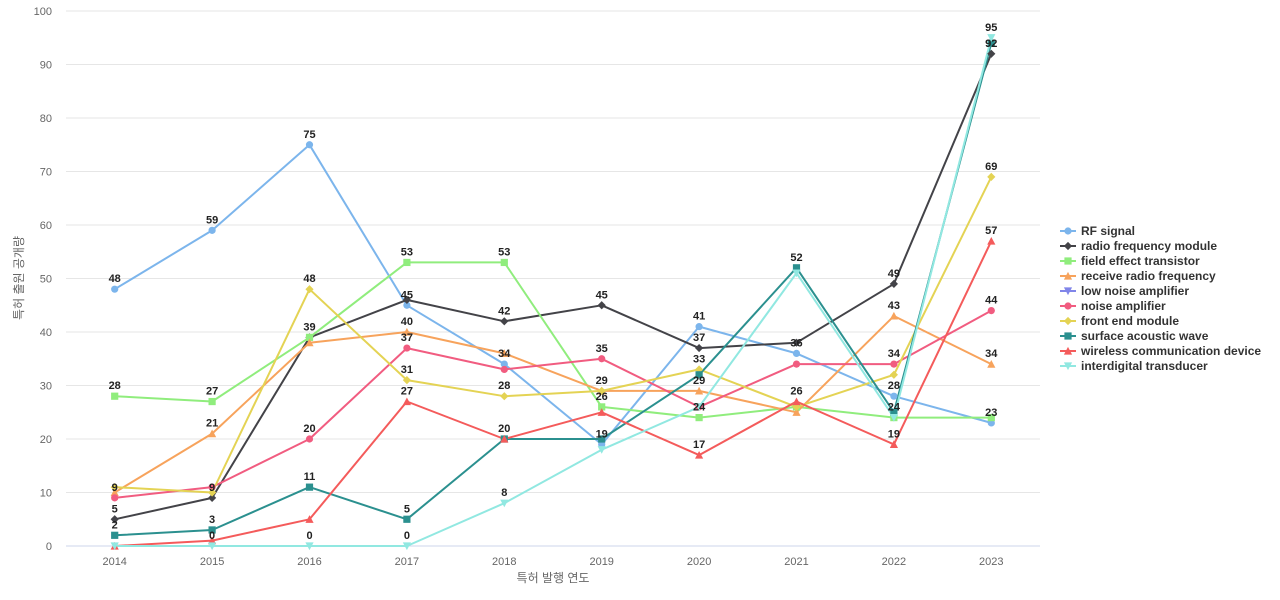 The height and width of the screenshot is (600, 1280). What do you see at coordinates (1140, 261) in the screenshot?
I see `legend-label: field effect transistor` at bounding box center [1140, 261].